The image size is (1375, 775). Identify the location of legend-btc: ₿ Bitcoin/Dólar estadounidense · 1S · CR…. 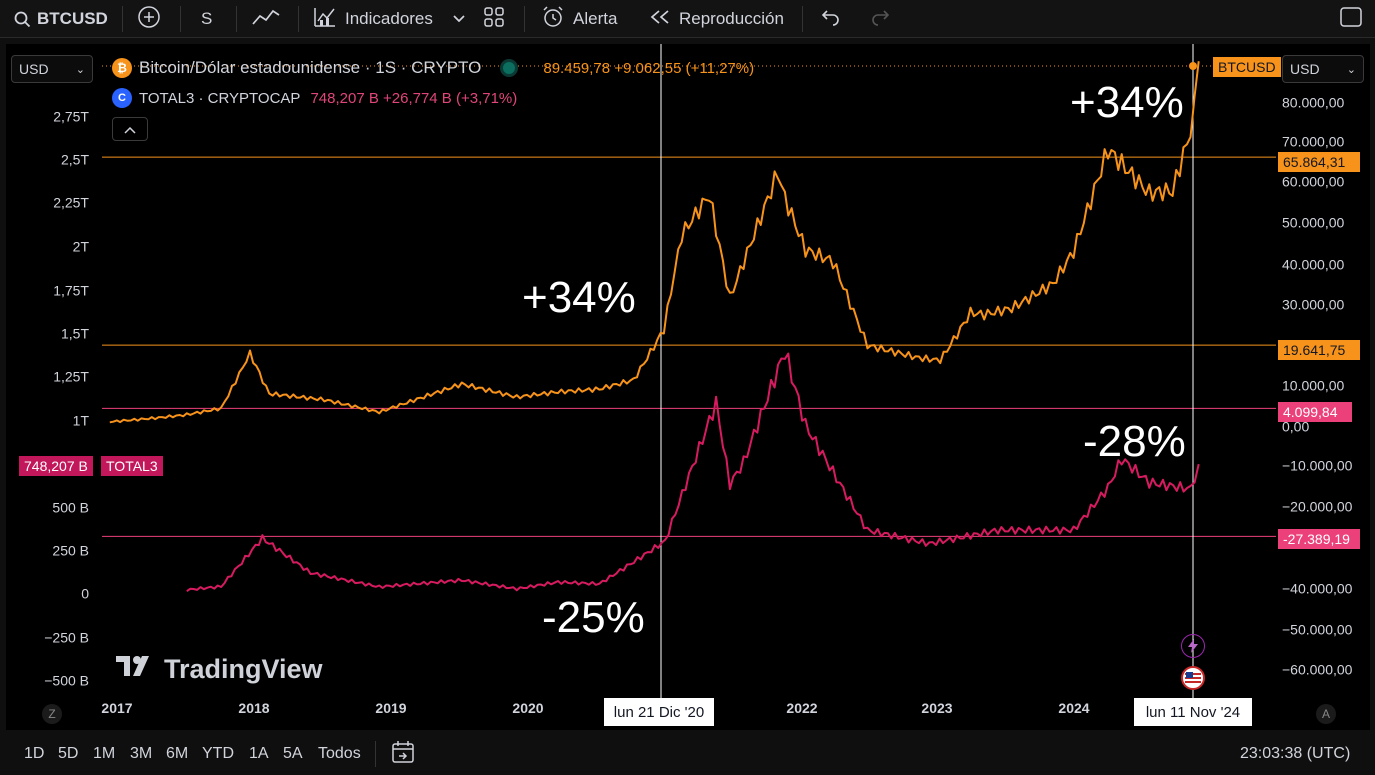
(433, 68).